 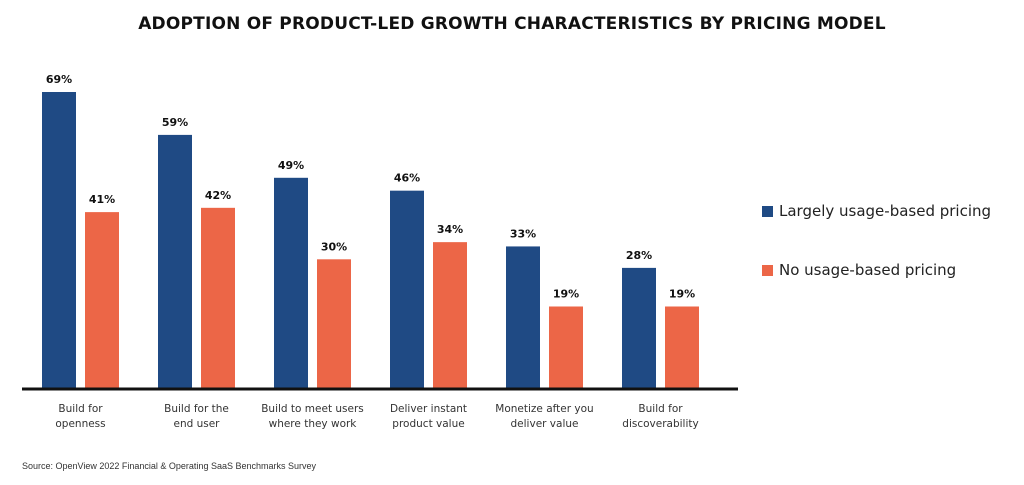 I want to click on data-label: 28%, so click(x=639, y=255).